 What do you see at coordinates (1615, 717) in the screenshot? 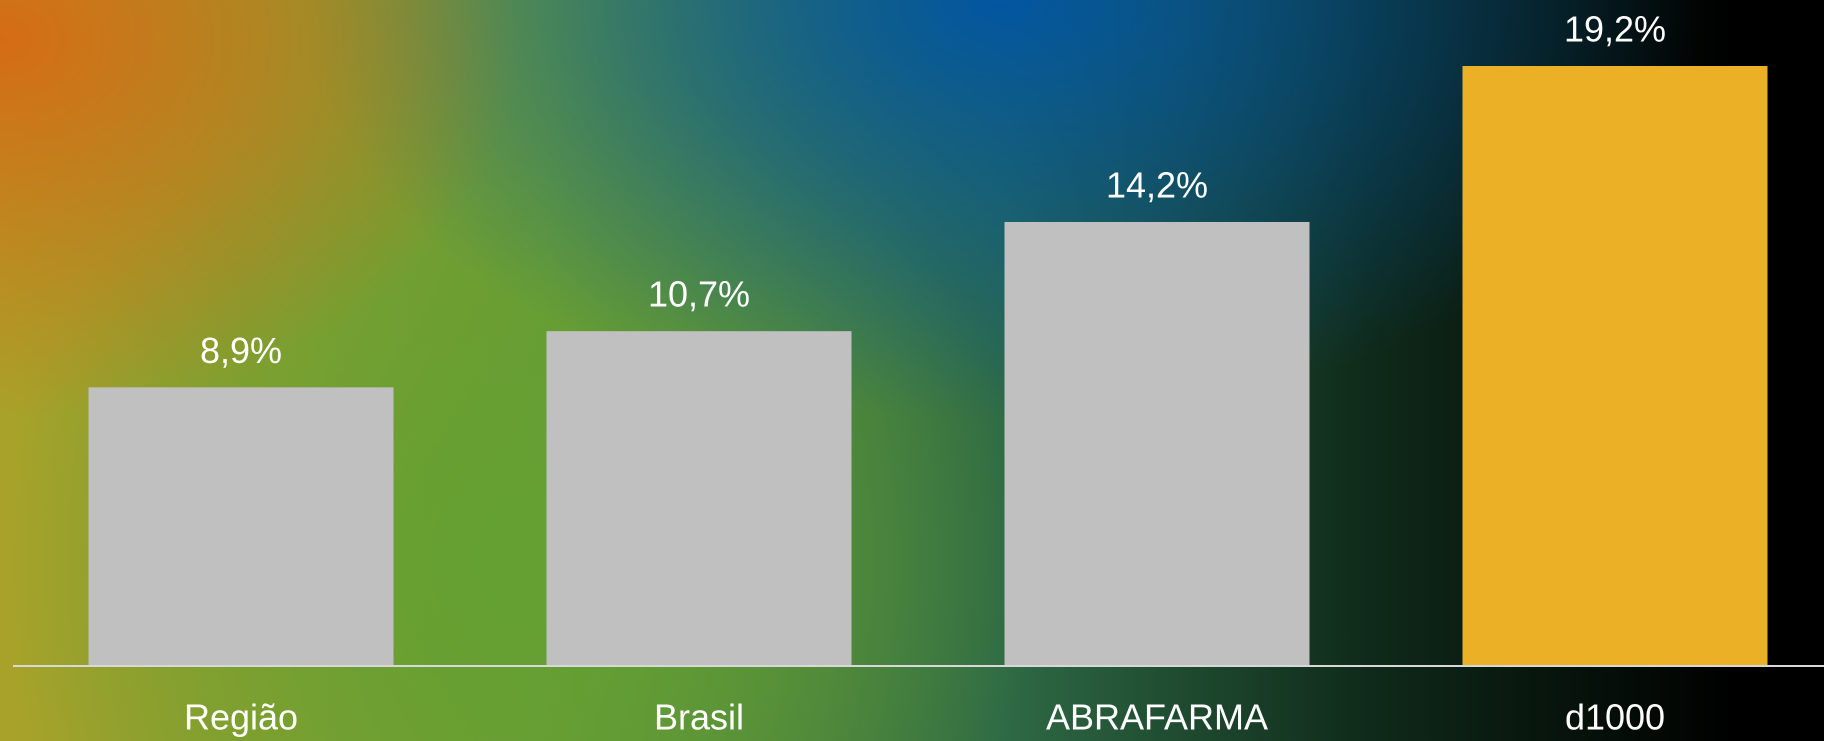
I see `x-tick-label: d1000` at bounding box center [1615, 717].